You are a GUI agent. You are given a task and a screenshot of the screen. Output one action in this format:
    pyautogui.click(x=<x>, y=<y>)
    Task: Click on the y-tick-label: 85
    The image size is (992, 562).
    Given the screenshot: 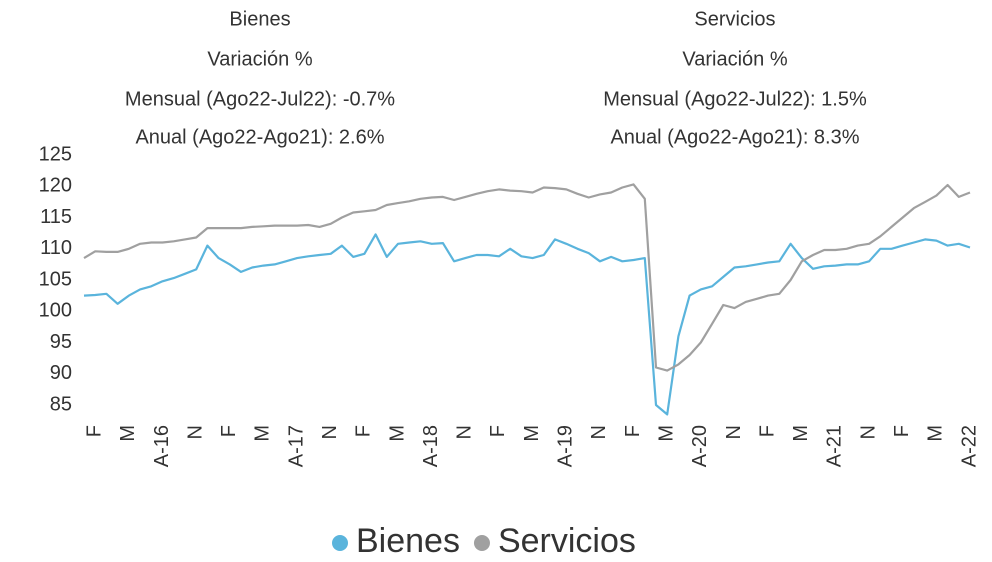 What is the action you would take?
    pyautogui.click(x=61, y=404)
    